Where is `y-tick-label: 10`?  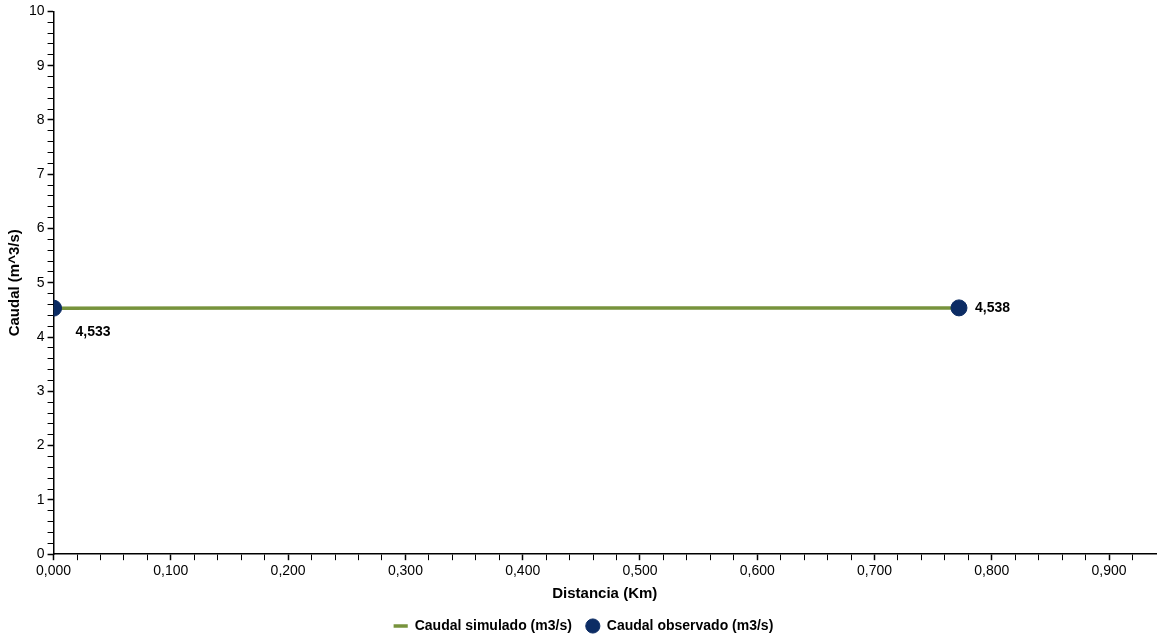
y-tick-label: 10 is located at coordinates (36, 10).